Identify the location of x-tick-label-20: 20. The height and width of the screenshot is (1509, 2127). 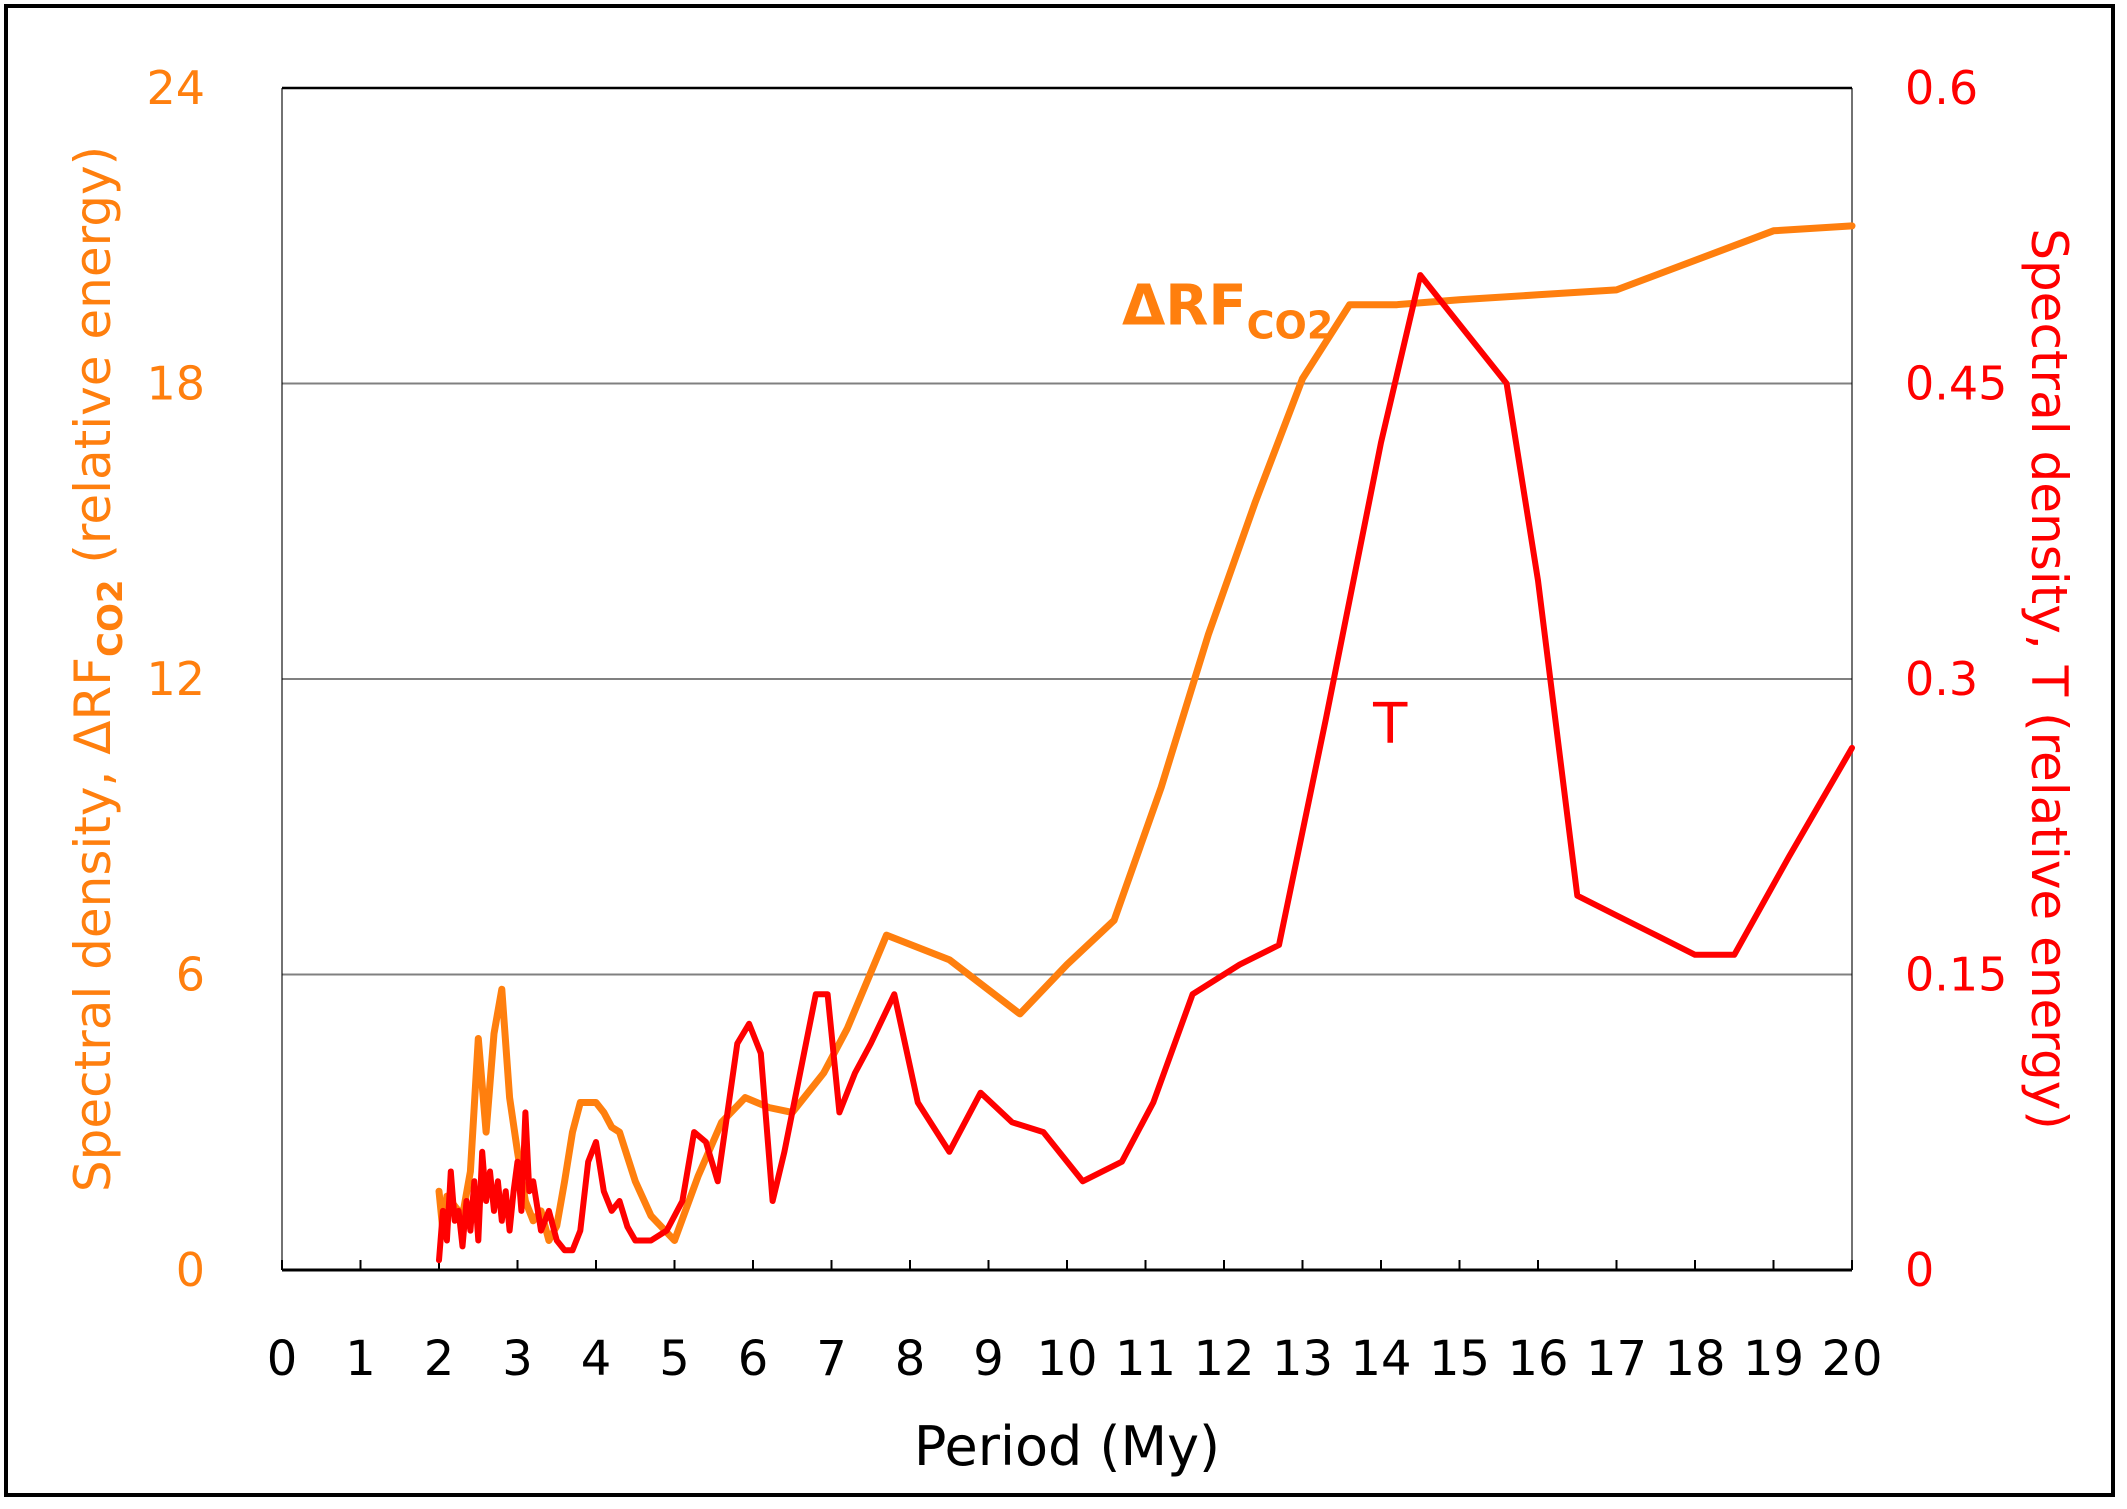
(1851, 1359).